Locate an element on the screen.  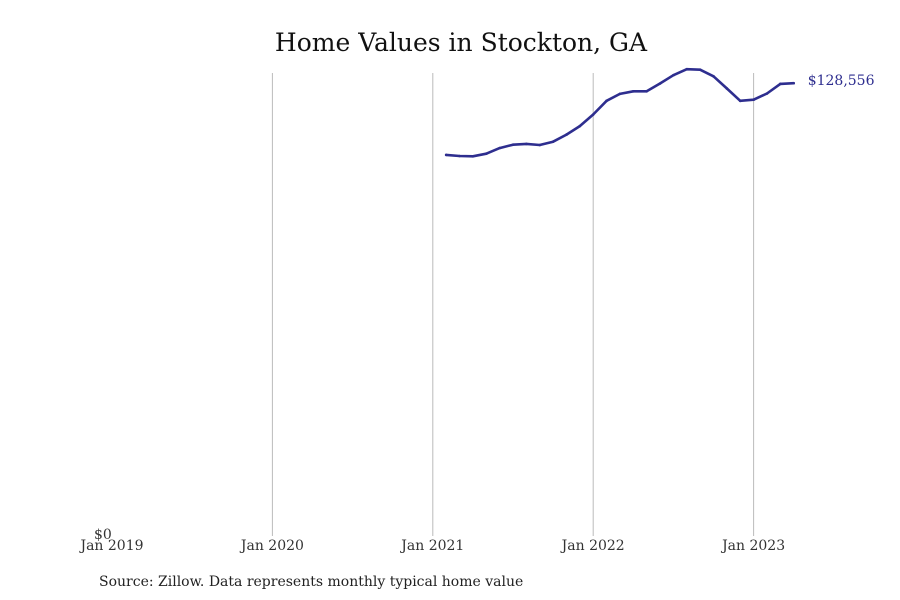
y-tick-label: $0 is located at coordinates (103, 535).